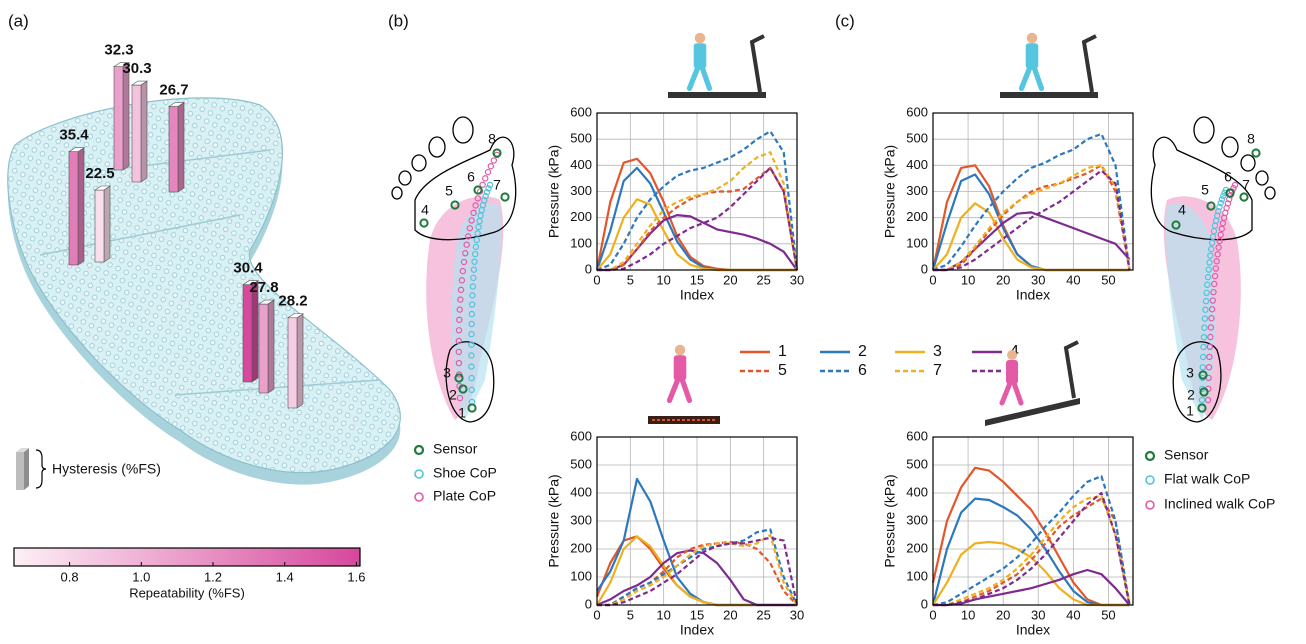 This screenshot has height=644, width=1306. Describe the element at coordinates (465, 473) in the screenshot. I see `legend-label: Shoe CoP` at that location.